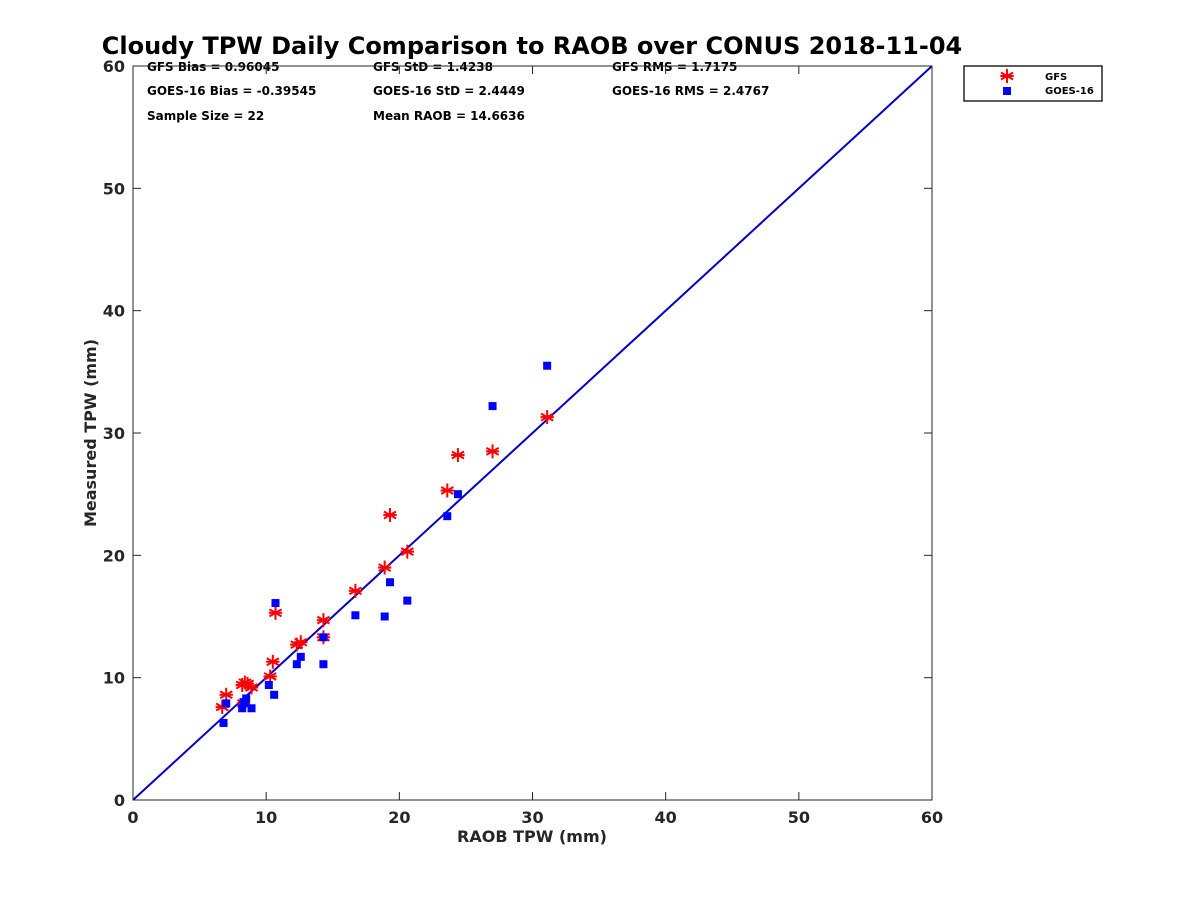 The height and width of the screenshot is (900, 1200). Describe the element at coordinates (114, 678) in the screenshot. I see `y-tick-label: 10` at that location.